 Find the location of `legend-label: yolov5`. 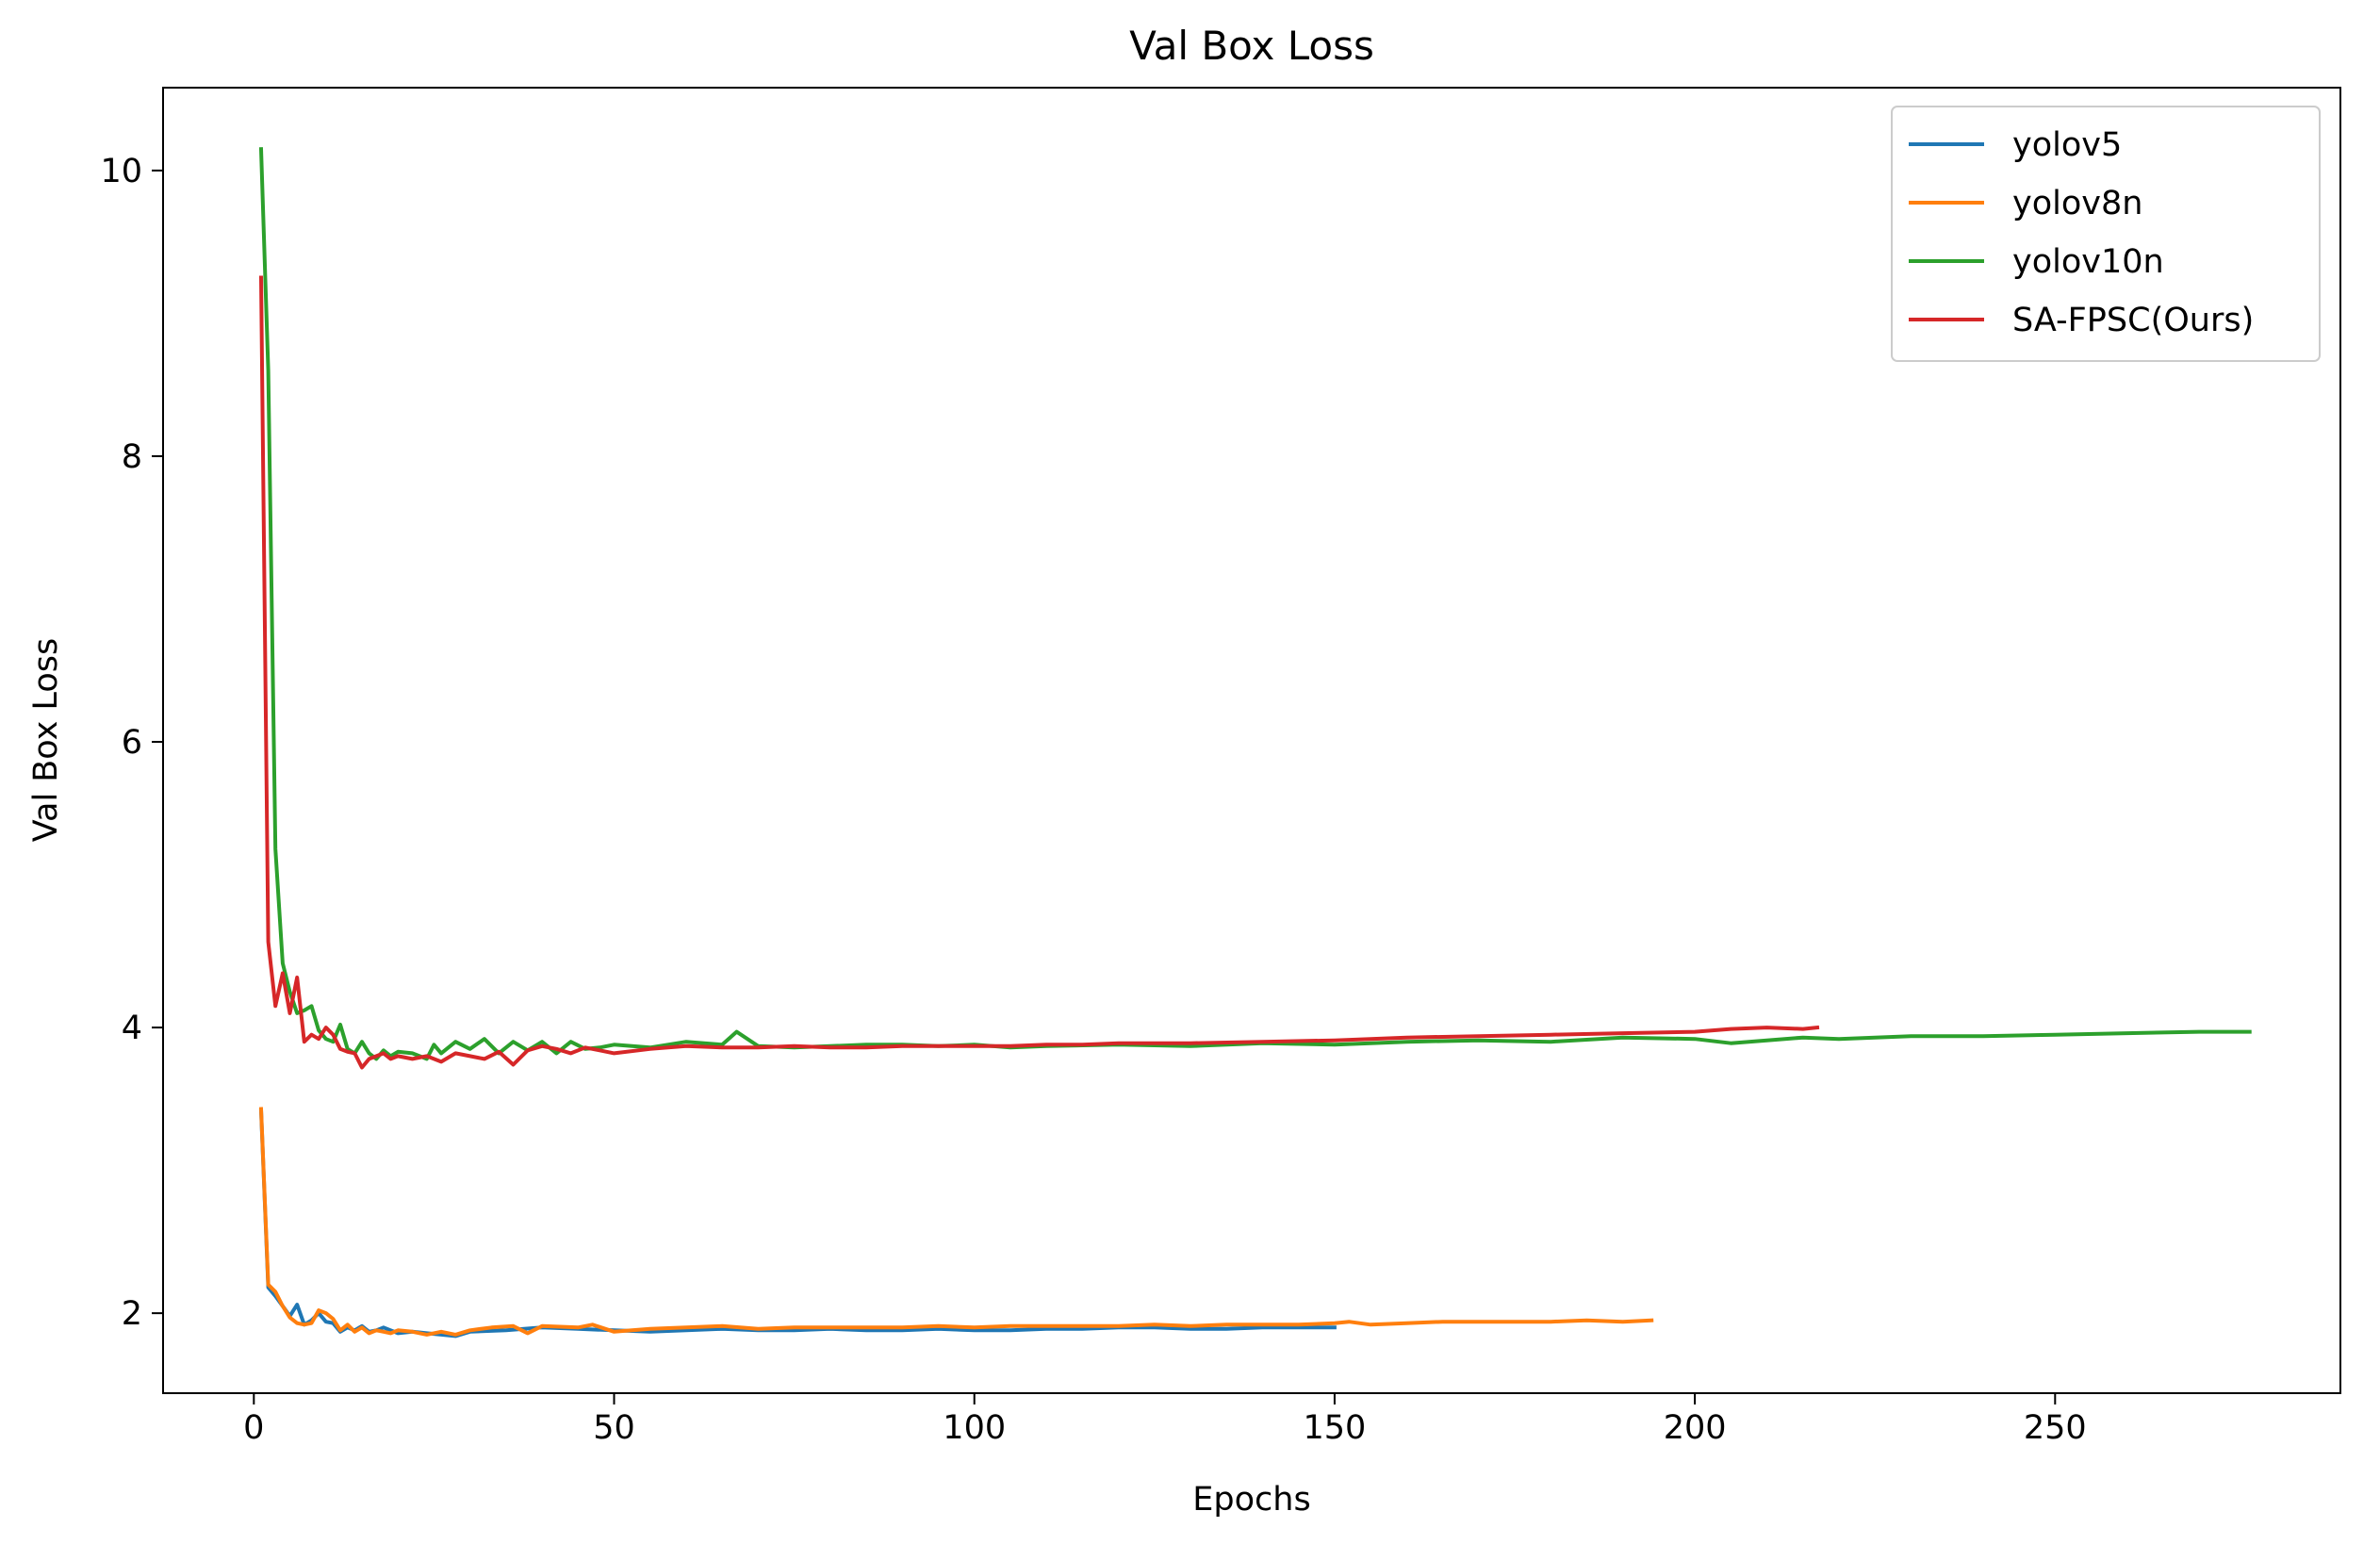

legend-label: yolov5 is located at coordinates (2067, 145).